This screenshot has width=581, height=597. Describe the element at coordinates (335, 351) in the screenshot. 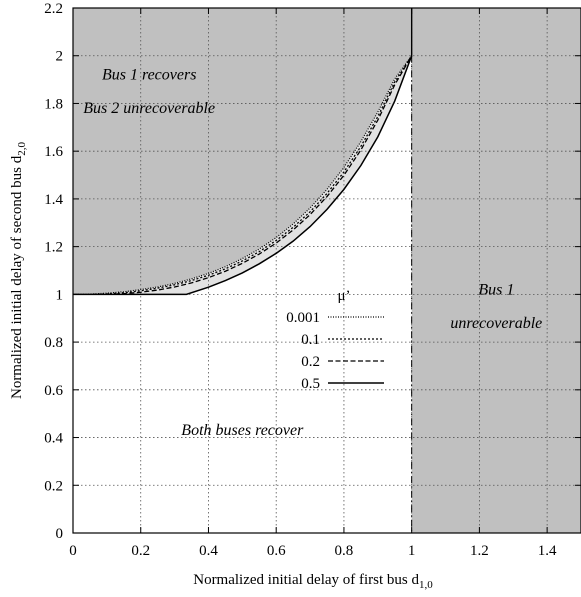

I see `legend-entries: 0.001 0.1 0.2 0.5` at that location.